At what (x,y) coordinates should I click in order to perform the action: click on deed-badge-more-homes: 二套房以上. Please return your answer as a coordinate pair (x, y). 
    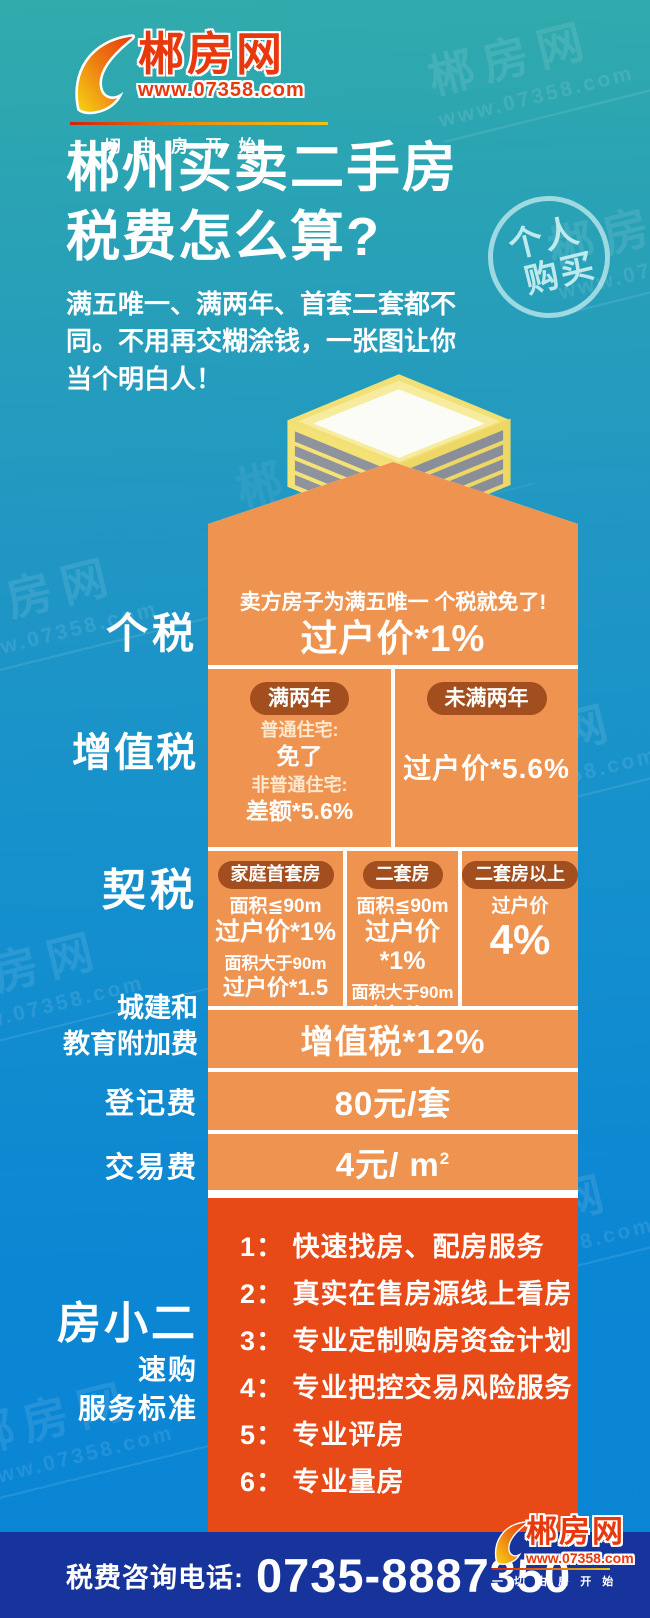
    Looking at the image, I should click on (520, 875).